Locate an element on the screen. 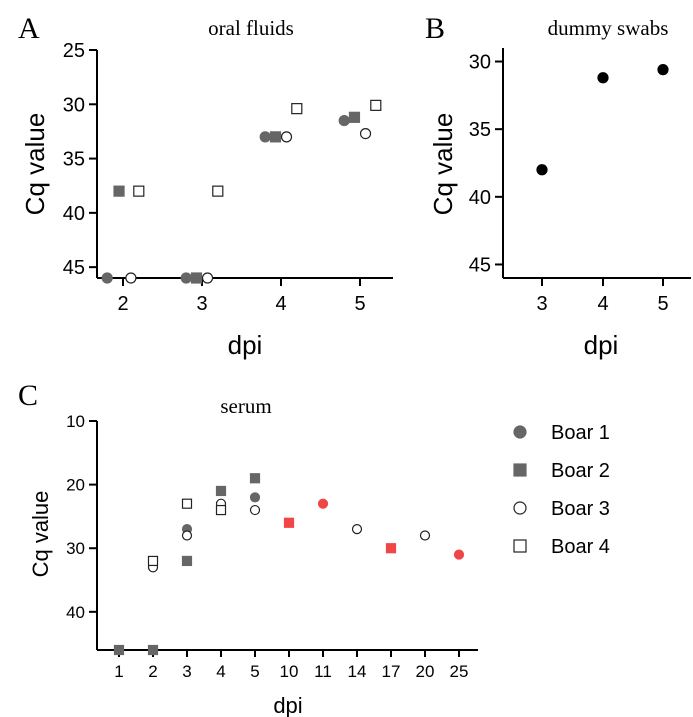 The image size is (693, 717). x-tick-label: 10 is located at coordinates (289, 671).